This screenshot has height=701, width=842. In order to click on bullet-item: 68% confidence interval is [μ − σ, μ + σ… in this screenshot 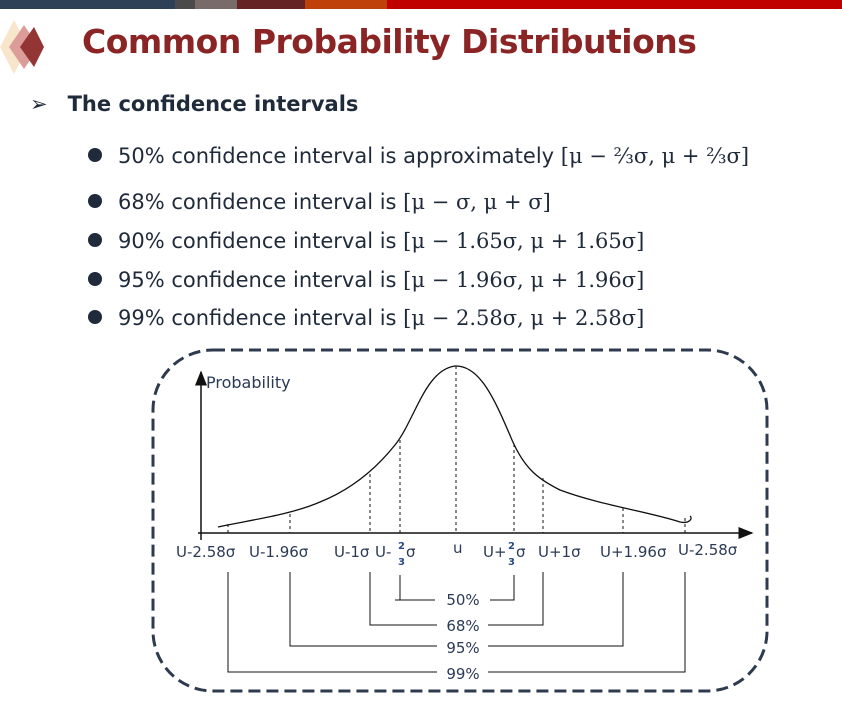, I will do `click(319, 202)`.